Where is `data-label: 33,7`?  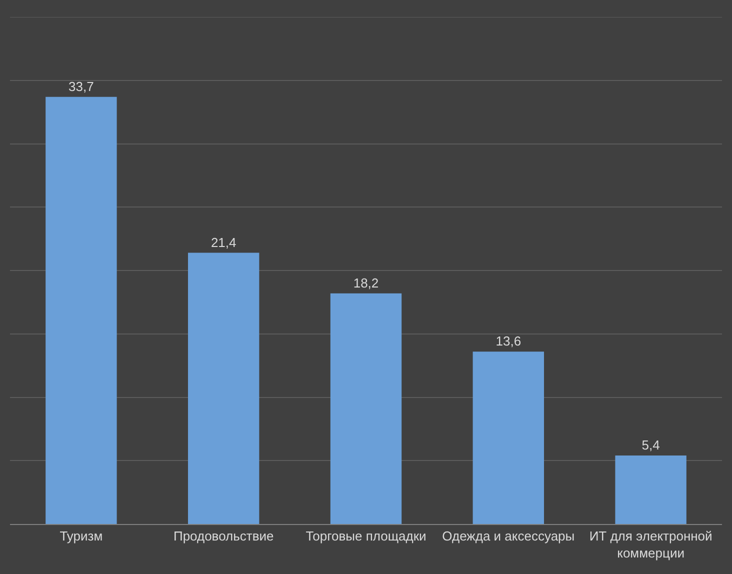
data-label: 33,7 is located at coordinates (81, 86).